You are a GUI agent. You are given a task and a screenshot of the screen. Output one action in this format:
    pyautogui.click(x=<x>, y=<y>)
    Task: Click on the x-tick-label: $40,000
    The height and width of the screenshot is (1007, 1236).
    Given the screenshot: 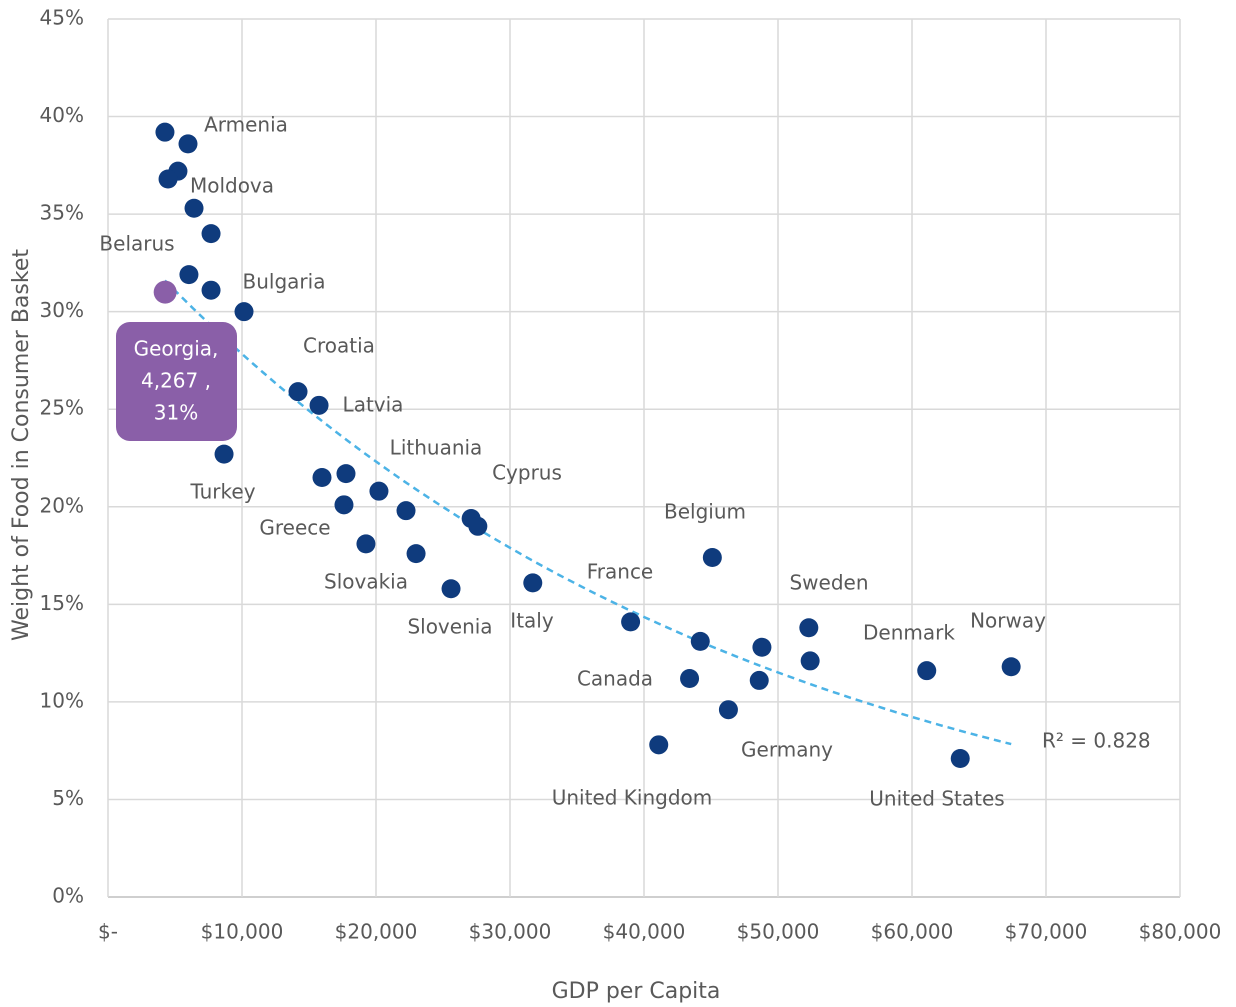 What is the action you would take?
    pyautogui.click(x=644, y=932)
    